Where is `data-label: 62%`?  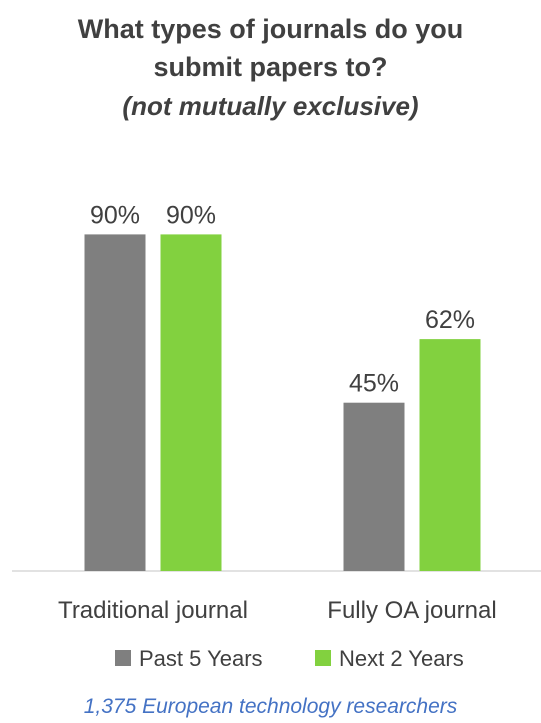
data-label: 62% is located at coordinates (450, 320).